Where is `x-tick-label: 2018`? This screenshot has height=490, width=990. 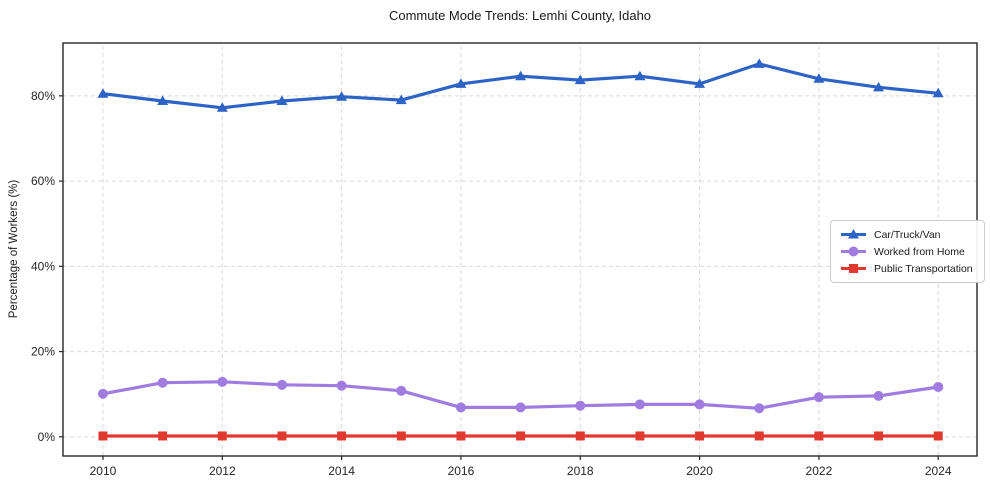
x-tick-label: 2018 is located at coordinates (580, 471).